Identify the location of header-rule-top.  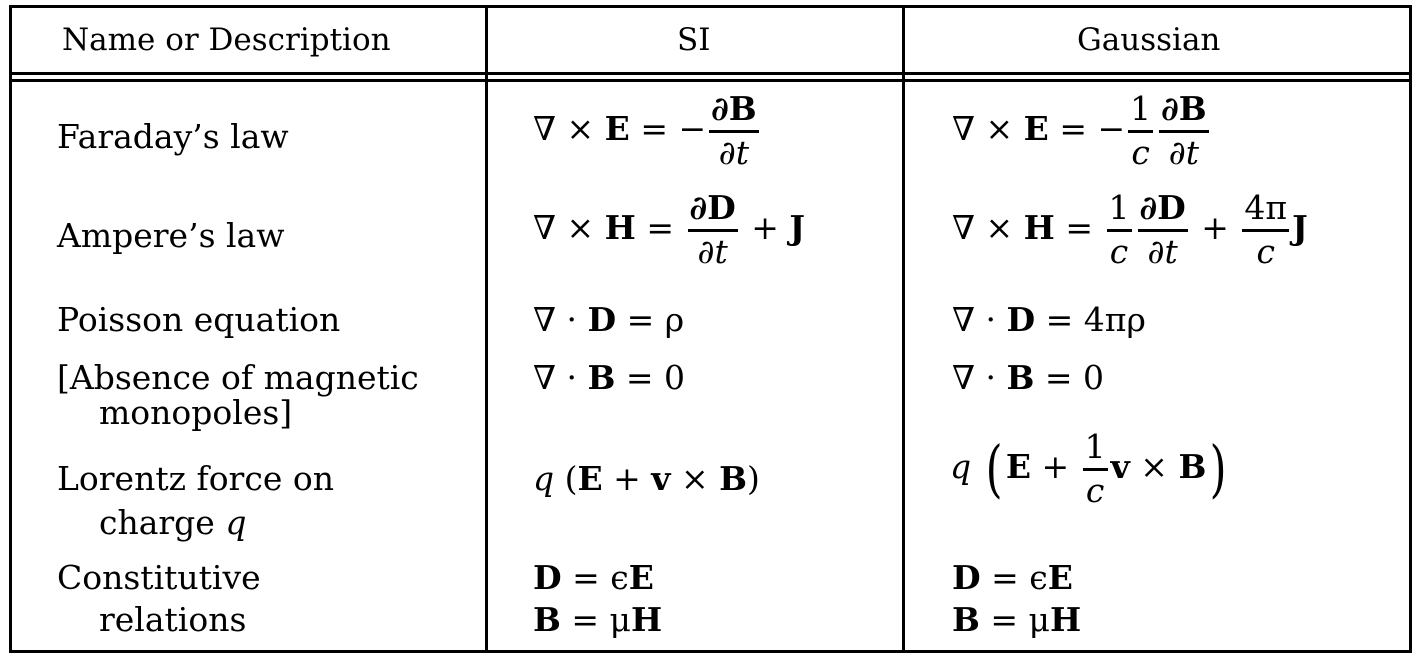
(710, 73).